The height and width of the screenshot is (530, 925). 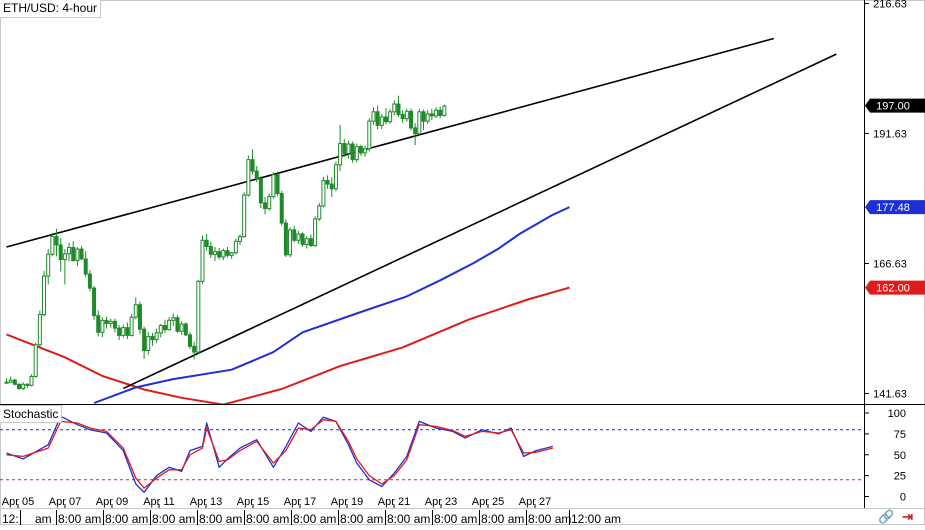 What do you see at coordinates (895, 207) in the screenshot?
I see `price-tag-sma_fast` at bounding box center [895, 207].